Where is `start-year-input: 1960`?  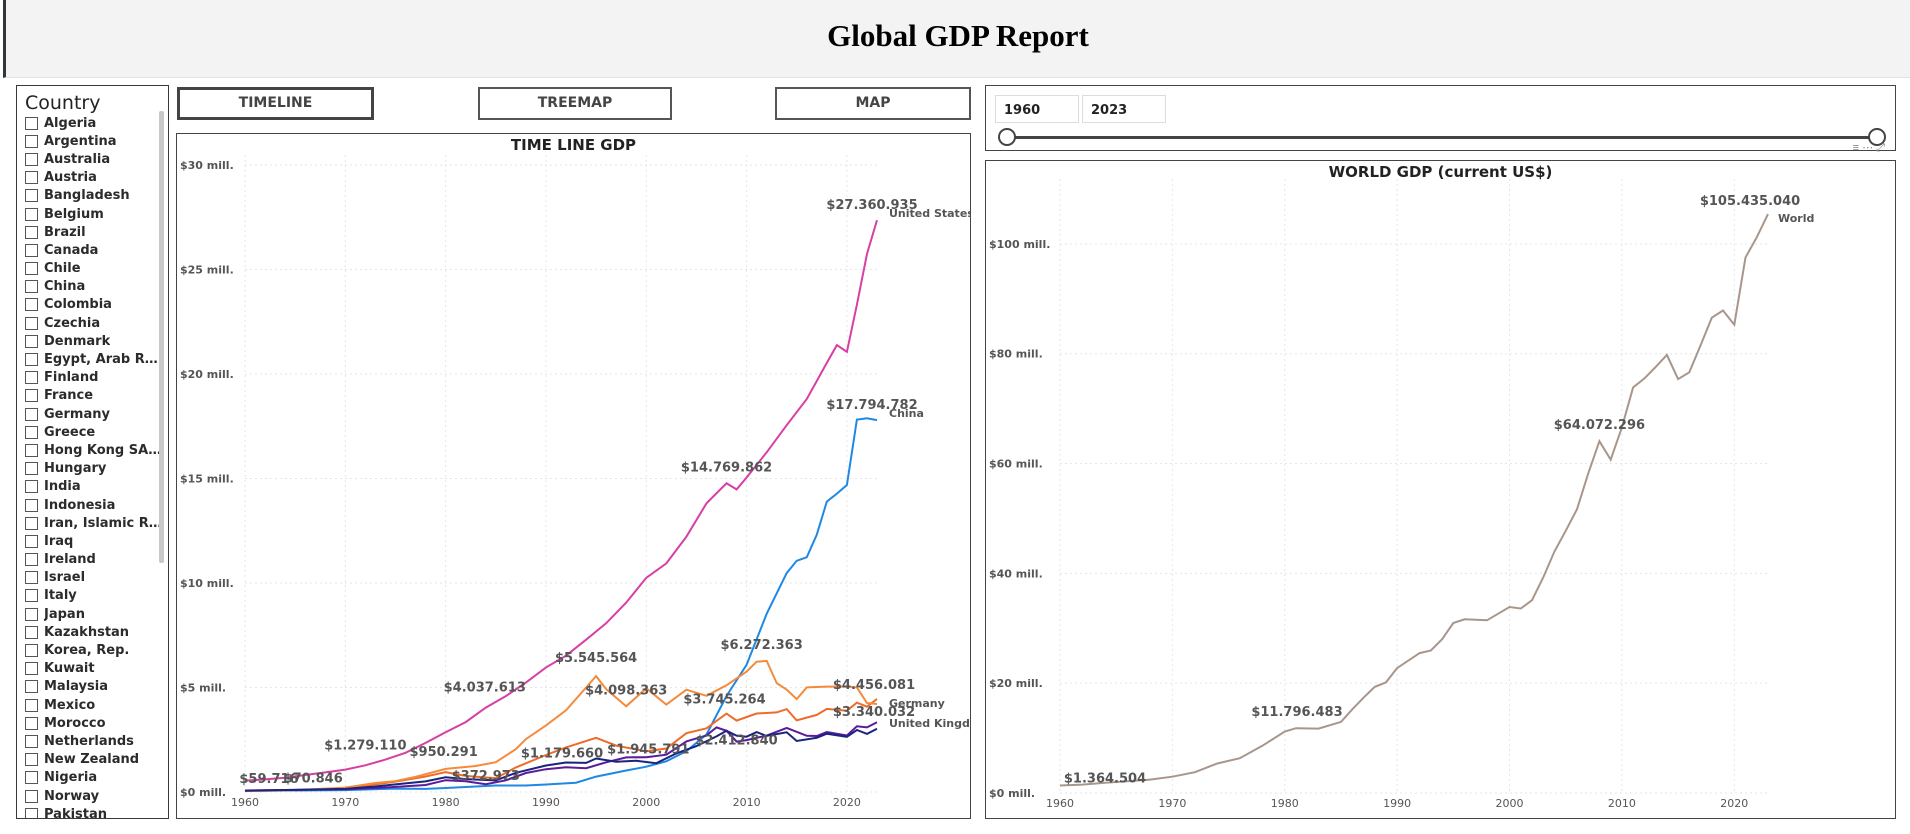 start-year-input: 1960 is located at coordinates (1037, 109).